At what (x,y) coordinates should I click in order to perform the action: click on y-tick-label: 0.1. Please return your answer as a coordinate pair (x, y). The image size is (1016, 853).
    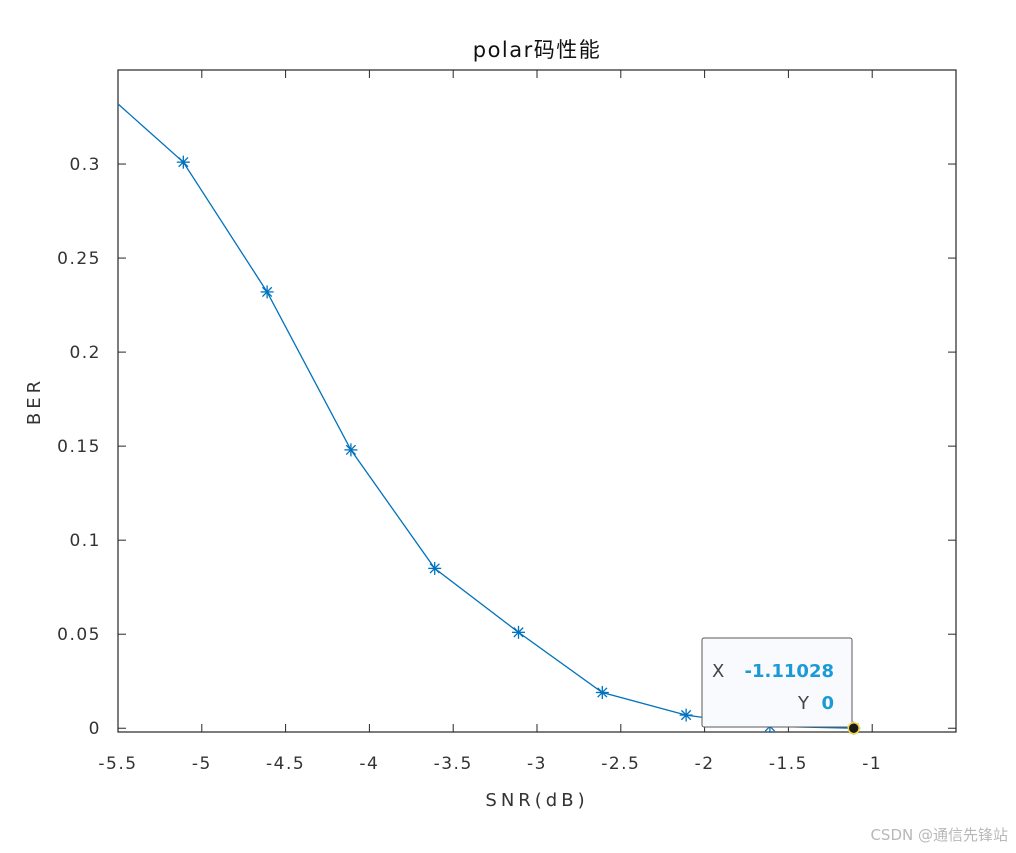
    Looking at the image, I should click on (85, 541).